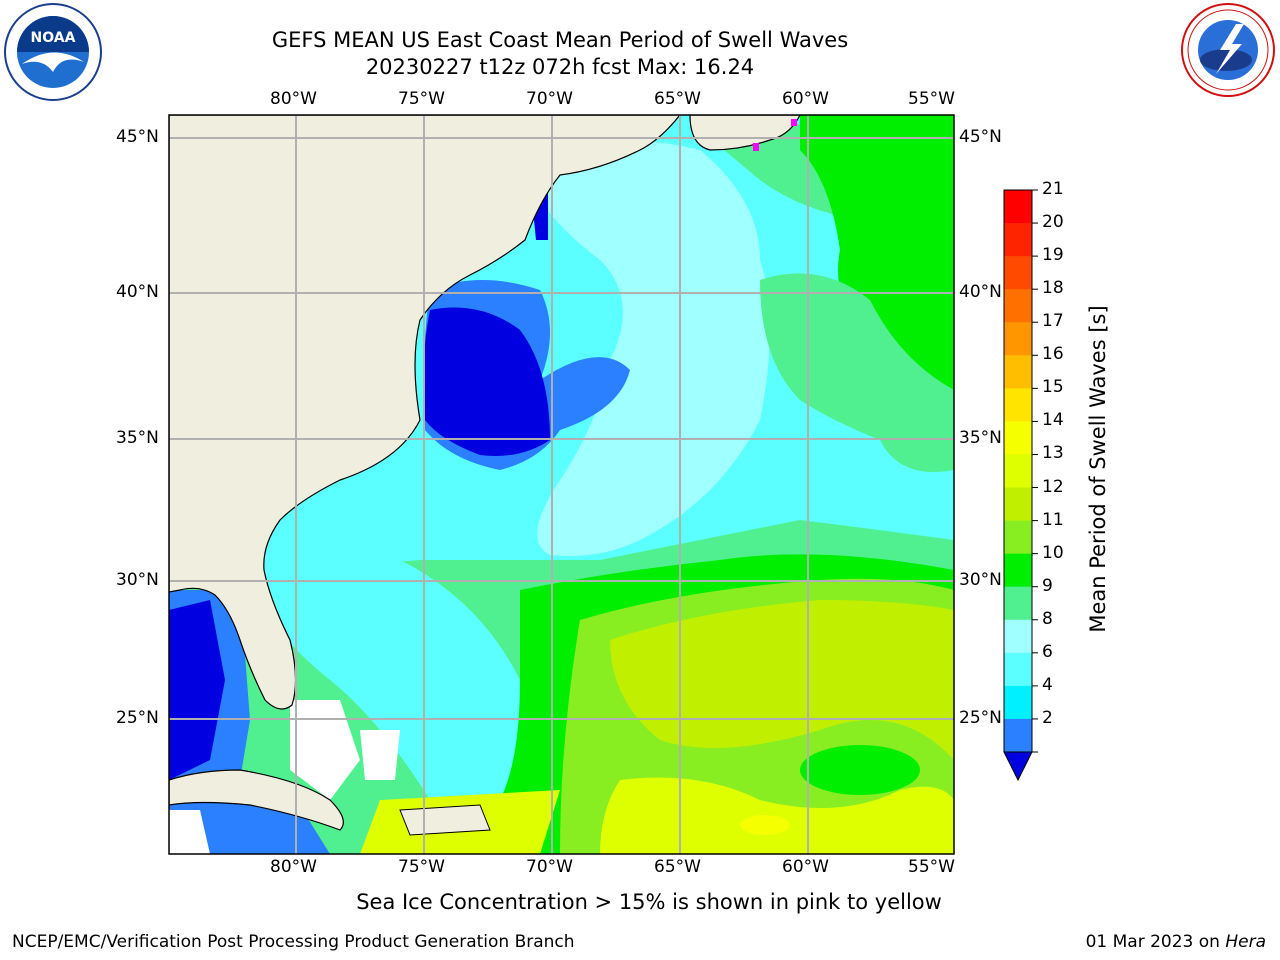 This screenshot has height=960, width=1280. I want to click on lon-tick-top: 80°W, so click(293, 99).